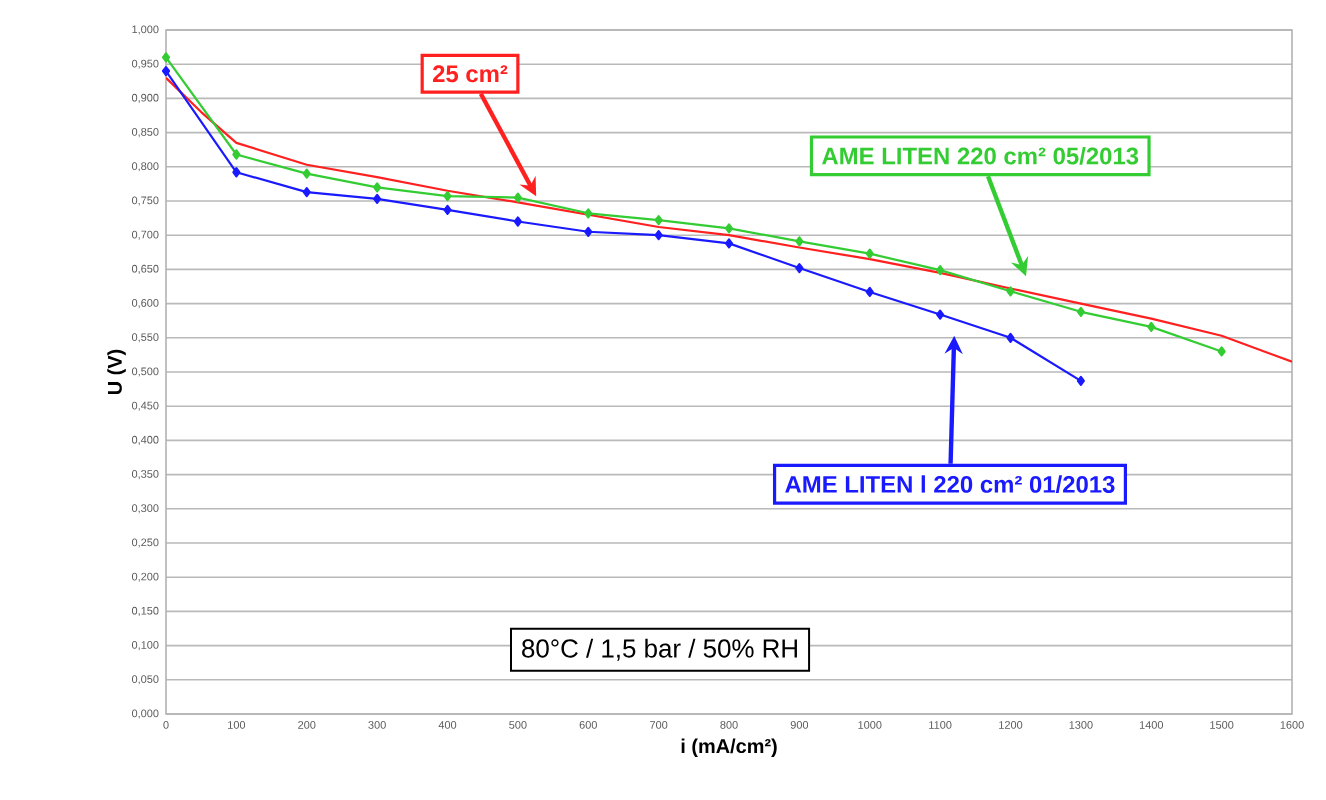  Describe the element at coordinates (729, 748) in the screenshot. I see `x-axis-title: i (mA/cm²)` at that location.